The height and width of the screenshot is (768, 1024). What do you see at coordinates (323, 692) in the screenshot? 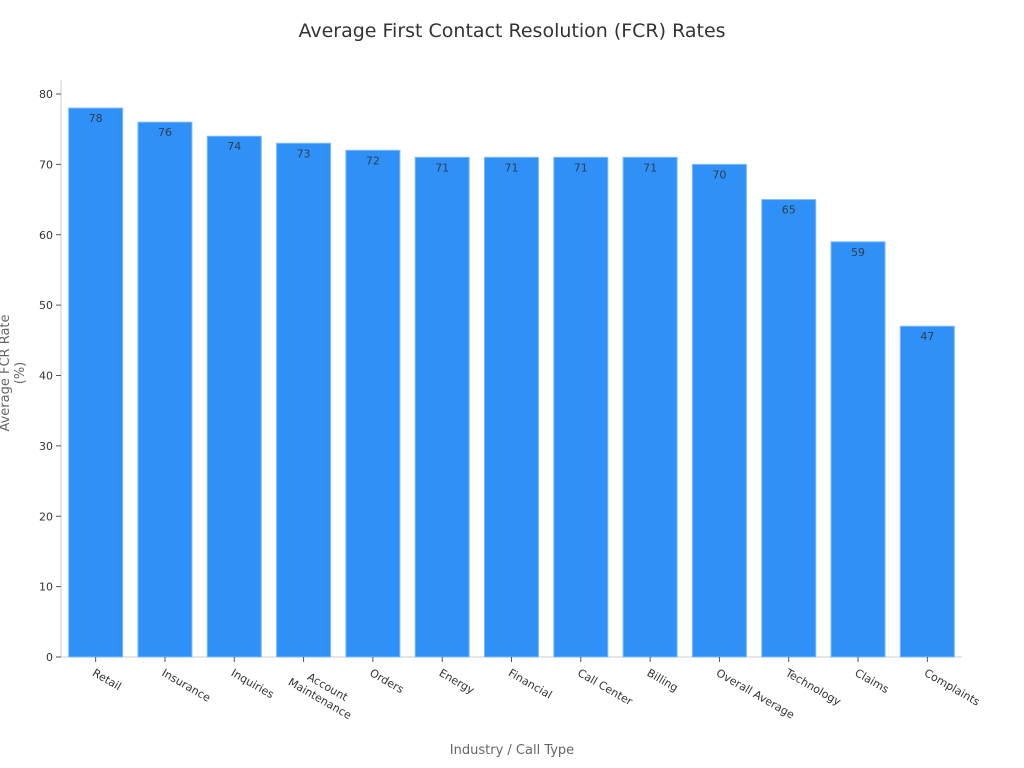
I see `x-tick-label: AccountMaintenance` at bounding box center [323, 692].